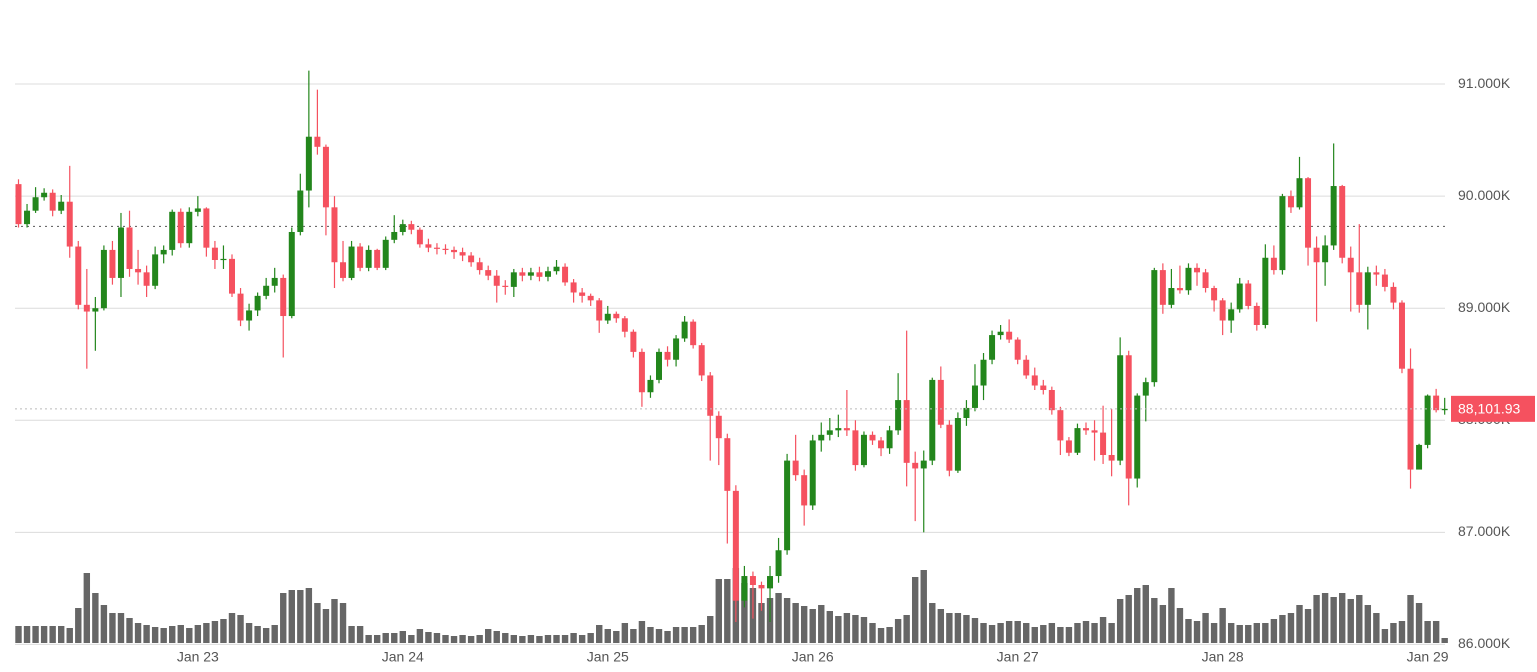  What do you see at coordinates (1484, 531) in the screenshot?
I see `y-tick-label: 87.000K` at bounding box center [1484, 531].